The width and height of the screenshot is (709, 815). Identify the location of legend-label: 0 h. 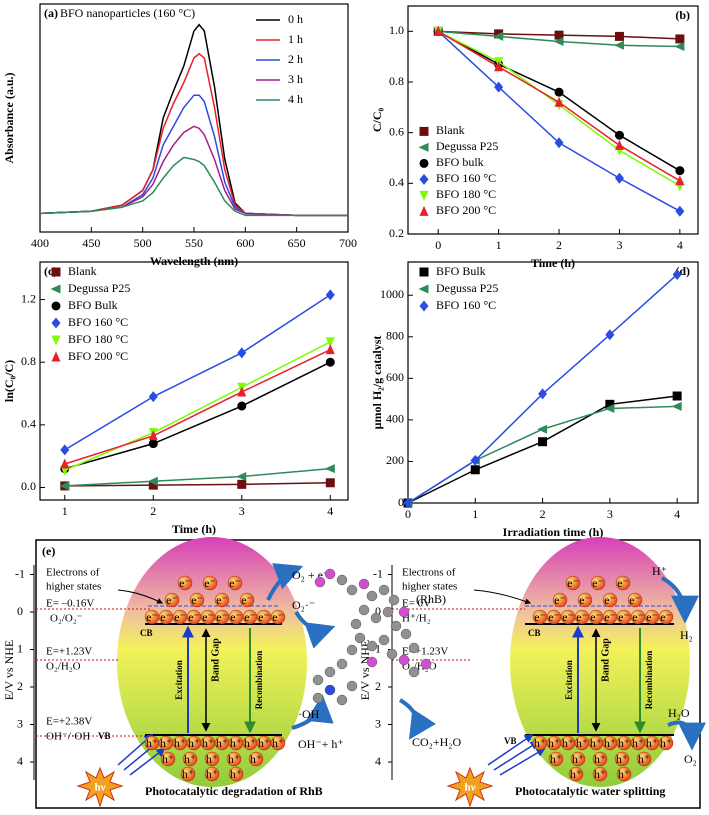
(295, 19).